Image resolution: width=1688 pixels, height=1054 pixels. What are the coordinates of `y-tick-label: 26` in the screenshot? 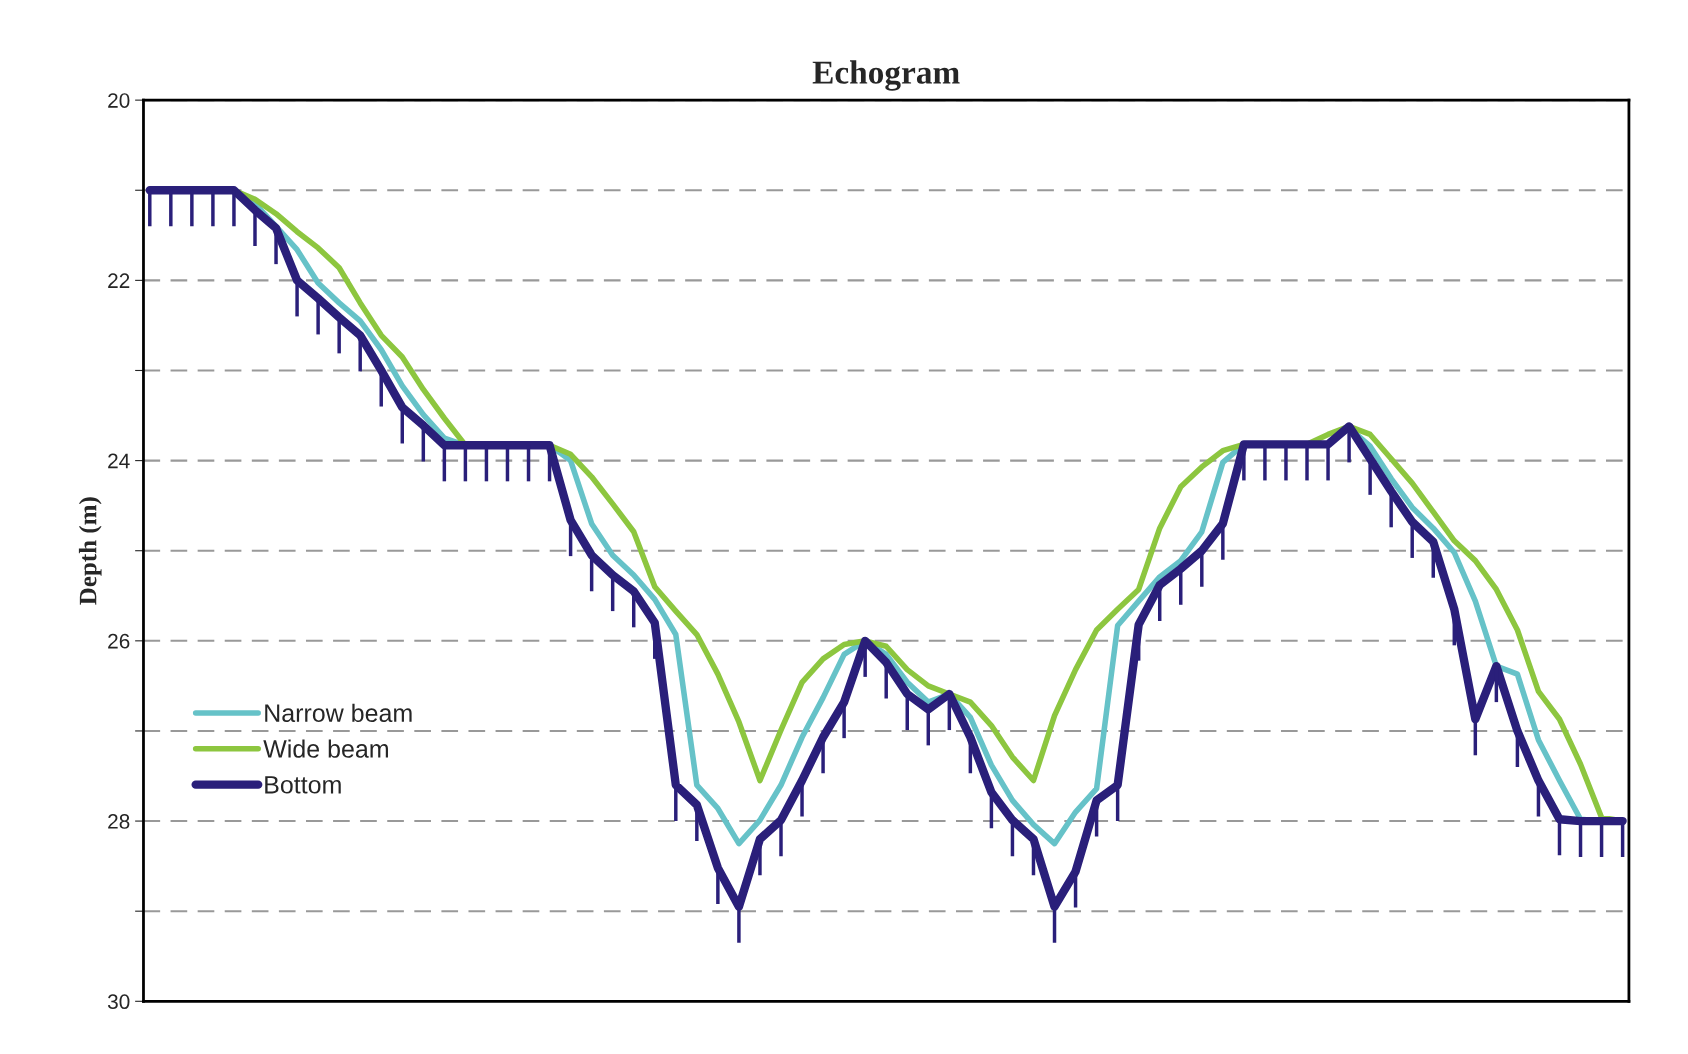 It's located at (119, 641).